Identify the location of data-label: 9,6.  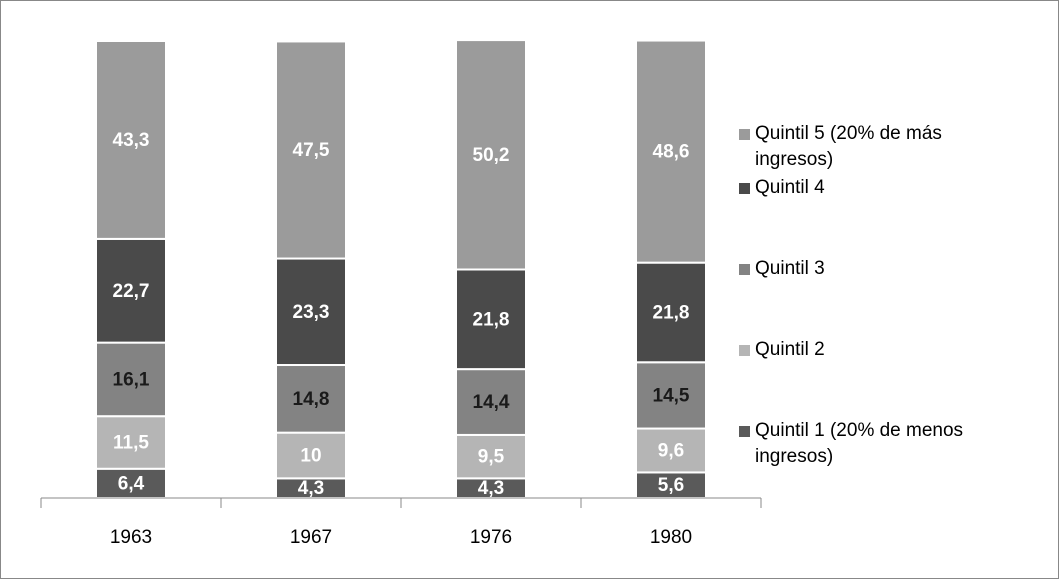
(671, 450).